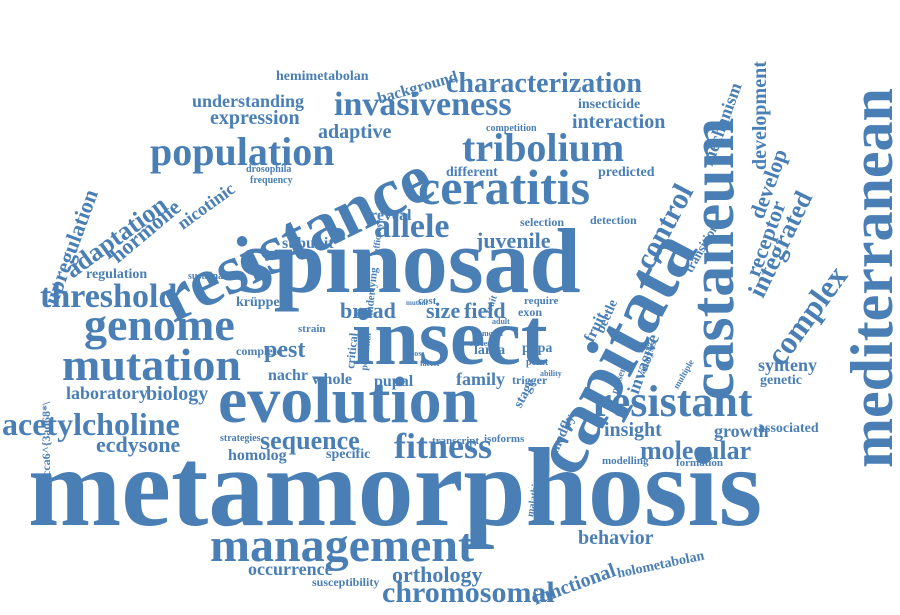  I want to click on word-competition: competition, so click(511, 128).